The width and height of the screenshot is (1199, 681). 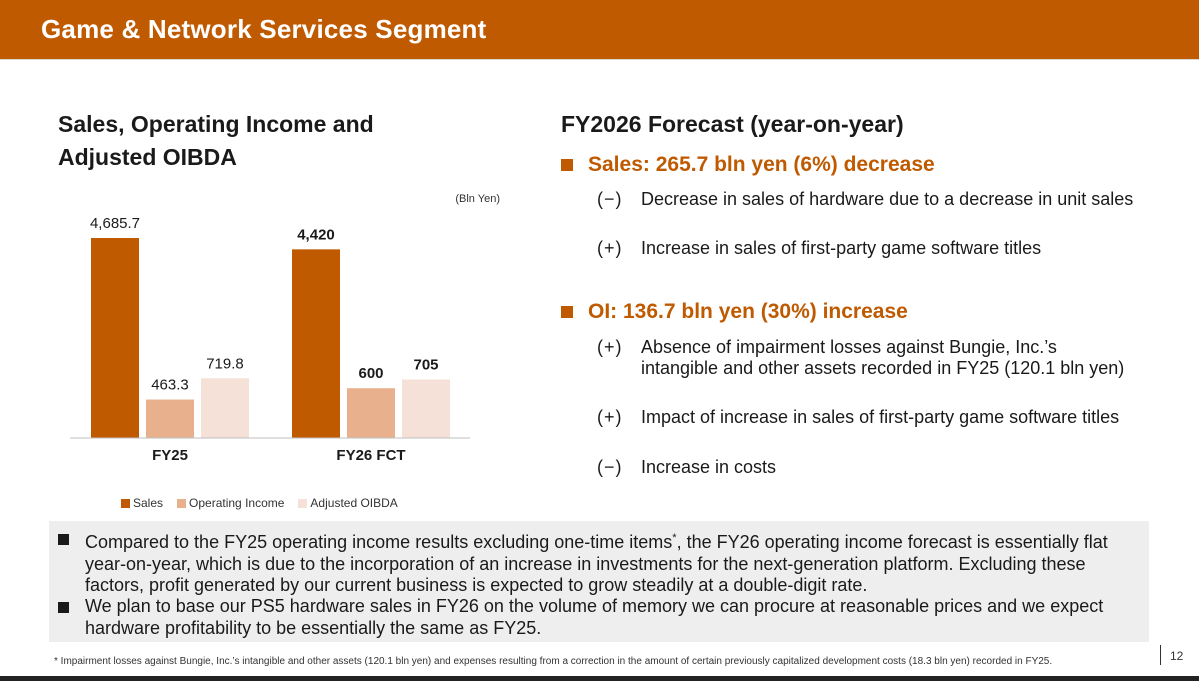 I want to click on legend-item-adjusted-oibda: Adjusted OIBDA, so click(x=348, y=503).